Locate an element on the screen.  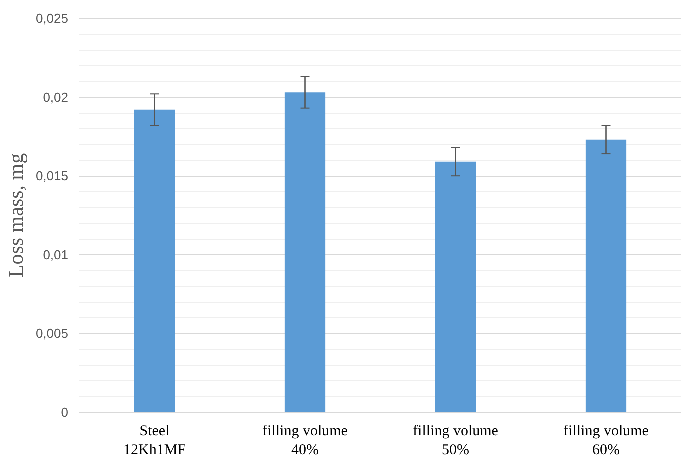
y-tick-label: 0,01 is located at coordinates (56, 254).